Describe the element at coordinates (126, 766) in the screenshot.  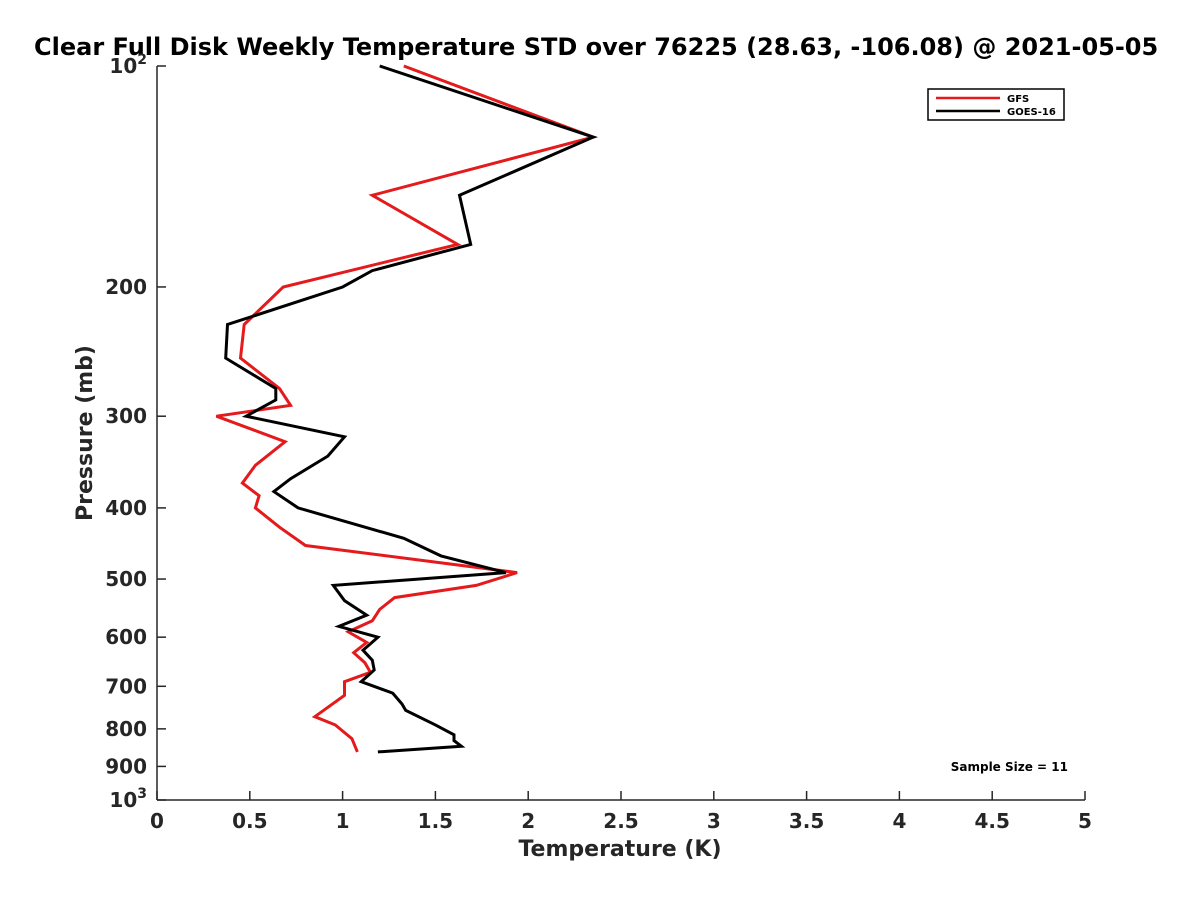
I see `y-tick-label: 900` at that location.